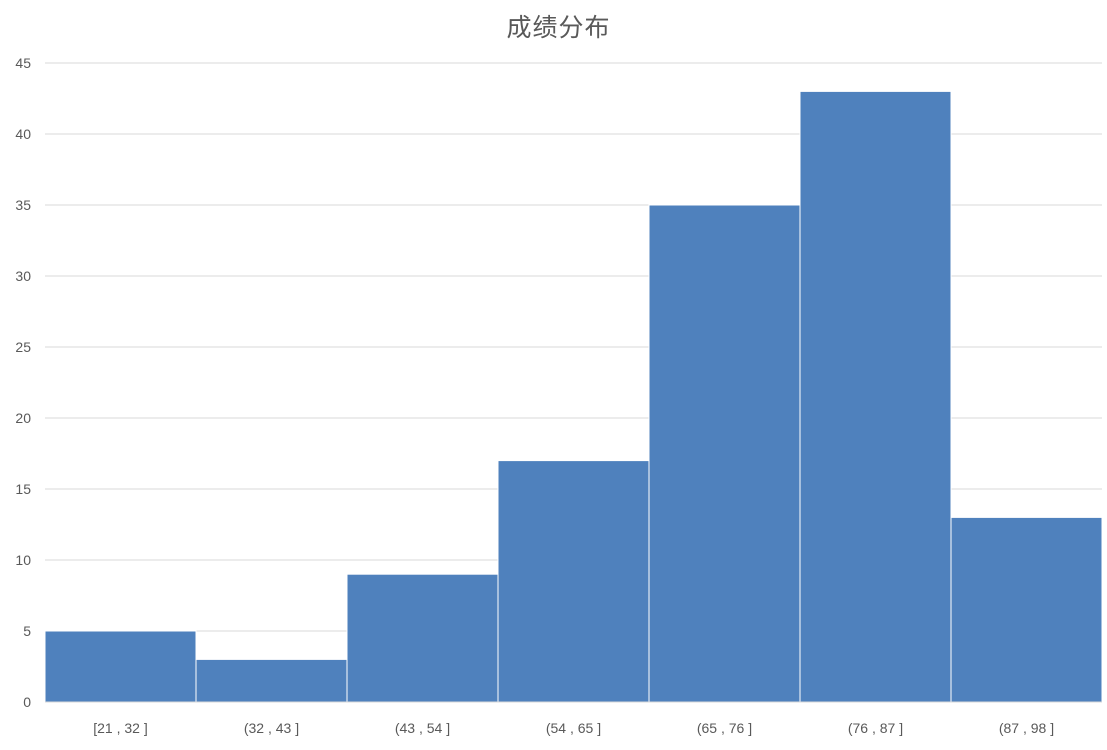 Image resolution: width=1107 pixels, height=750 pixels. Describe the element at coordinates (23, 489) in the screenshot. I see `y-tick-label: 15` at that location.